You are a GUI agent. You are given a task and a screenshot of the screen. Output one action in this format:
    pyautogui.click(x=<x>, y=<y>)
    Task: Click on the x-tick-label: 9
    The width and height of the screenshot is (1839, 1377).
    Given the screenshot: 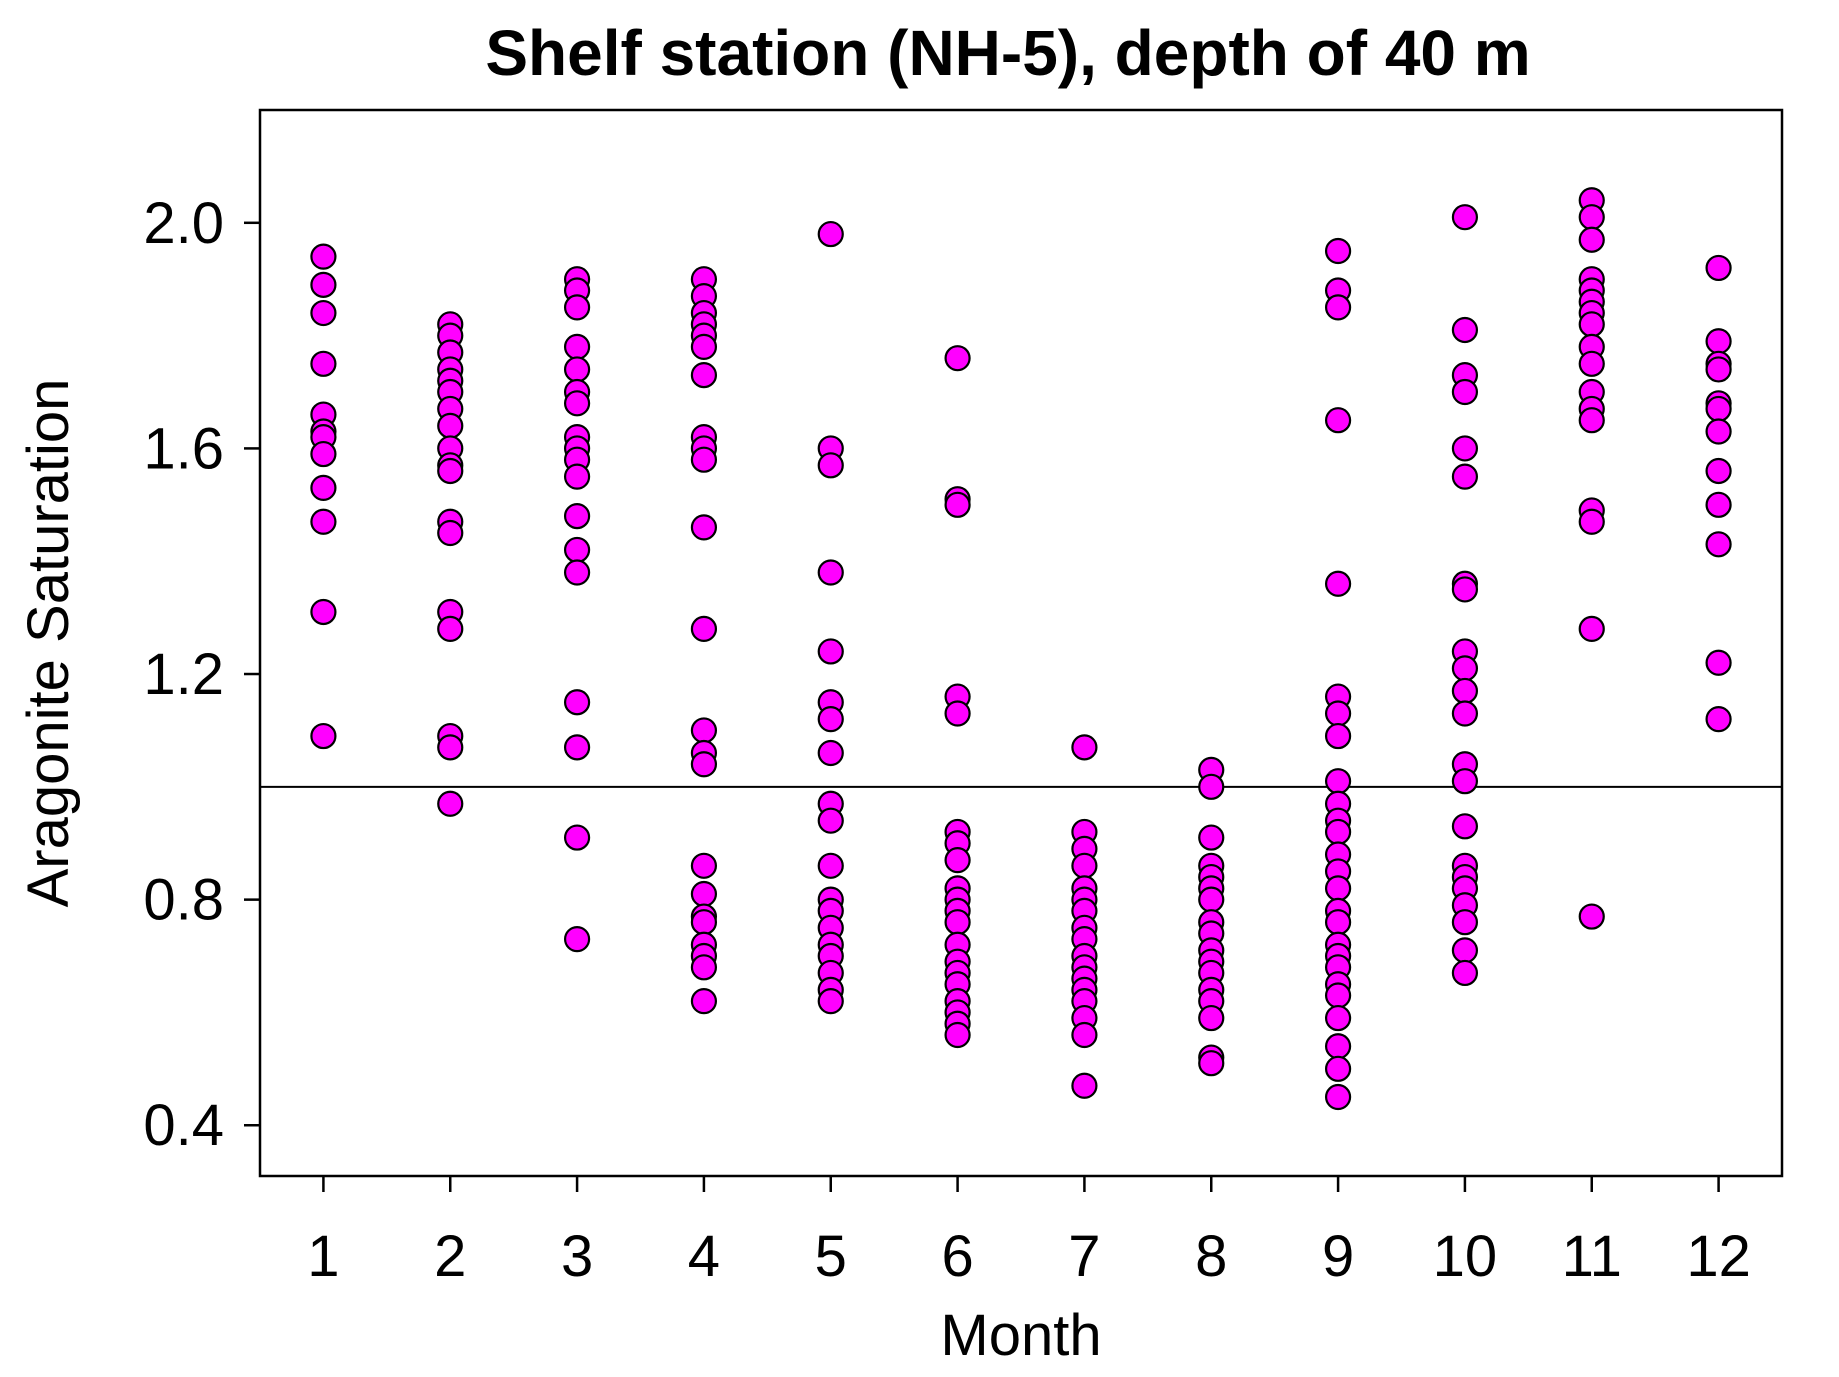 What is the action you would take?
    pyautogui.click(x=1338, y=1256)
    